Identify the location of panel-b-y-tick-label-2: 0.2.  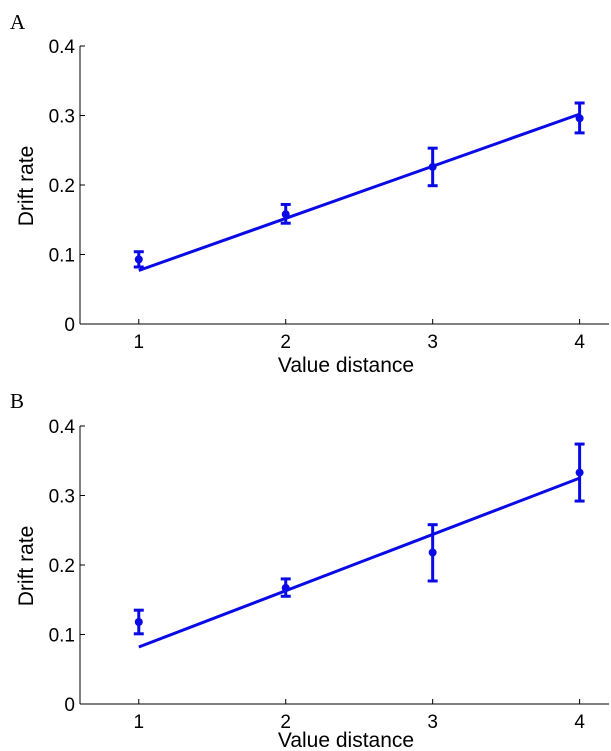
(62, 566).